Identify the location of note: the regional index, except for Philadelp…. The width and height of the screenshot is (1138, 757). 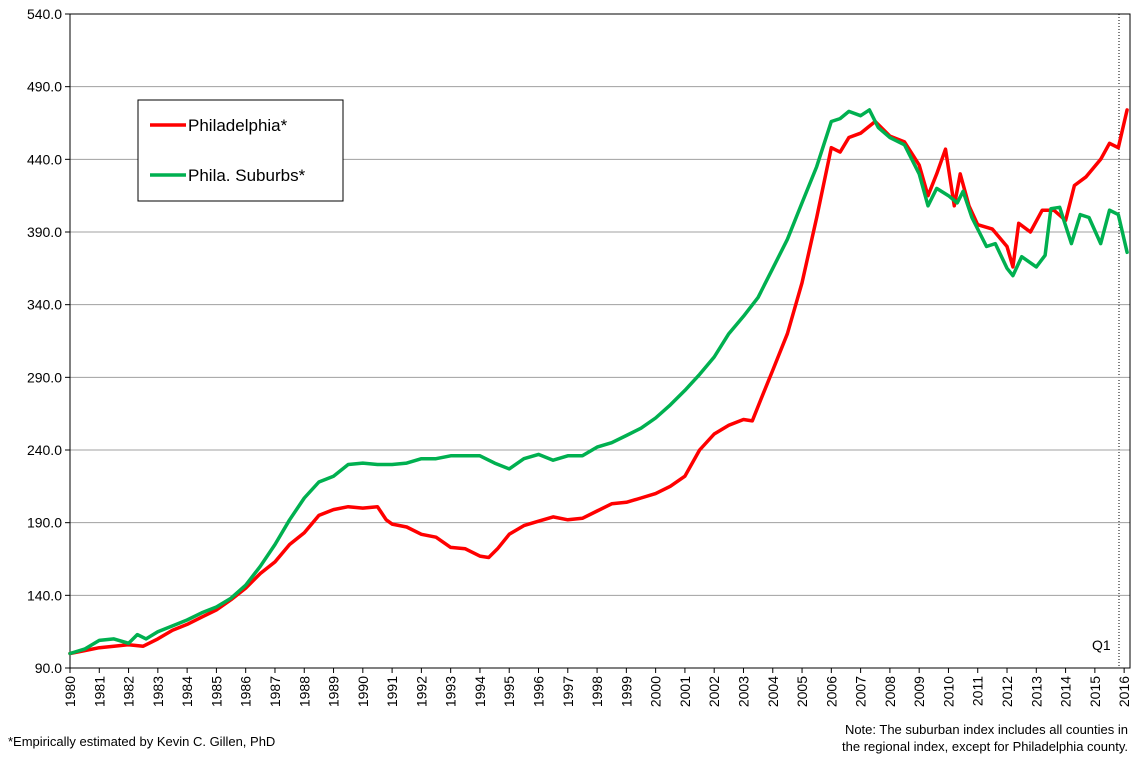
(985, 746).